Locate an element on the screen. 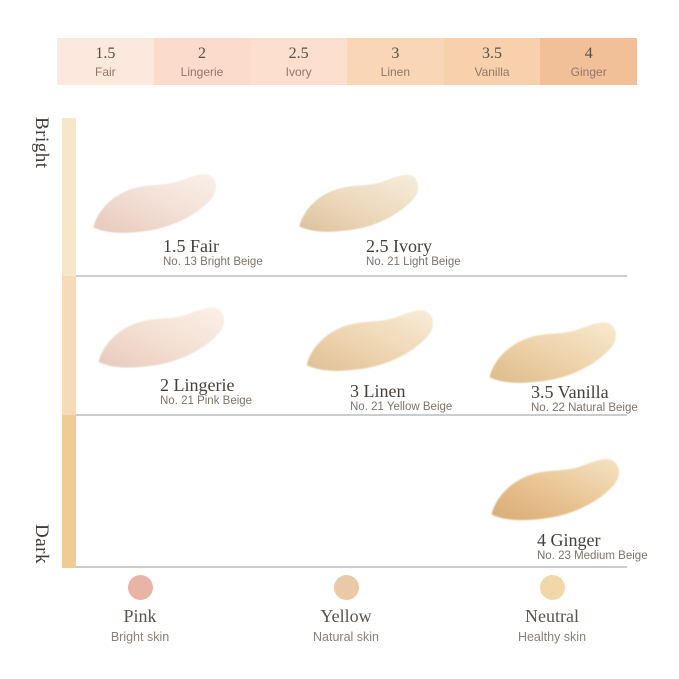 The height and width of the screenshot is (679, 679). legend-item-neutral: Neutral Healthy skin is located at coordinates (552, 609).